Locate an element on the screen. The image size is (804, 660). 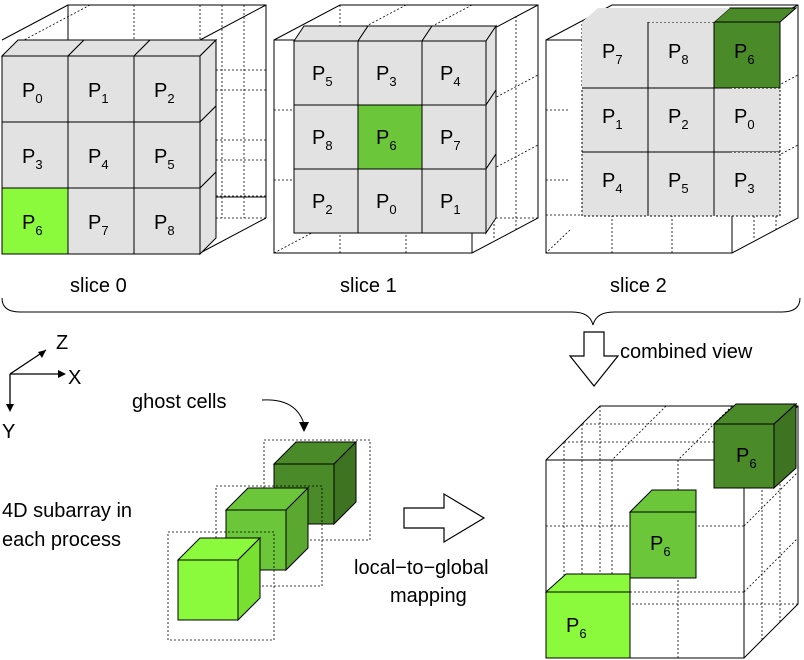
subarray-label-line1: 4D subarray in is located at coordinates (67, 511).